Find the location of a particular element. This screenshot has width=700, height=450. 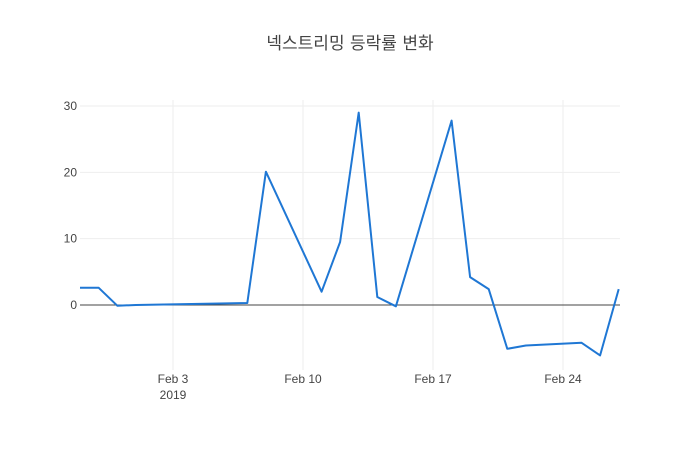

y-tick-label: 20 is located at coordinates (71, 172).